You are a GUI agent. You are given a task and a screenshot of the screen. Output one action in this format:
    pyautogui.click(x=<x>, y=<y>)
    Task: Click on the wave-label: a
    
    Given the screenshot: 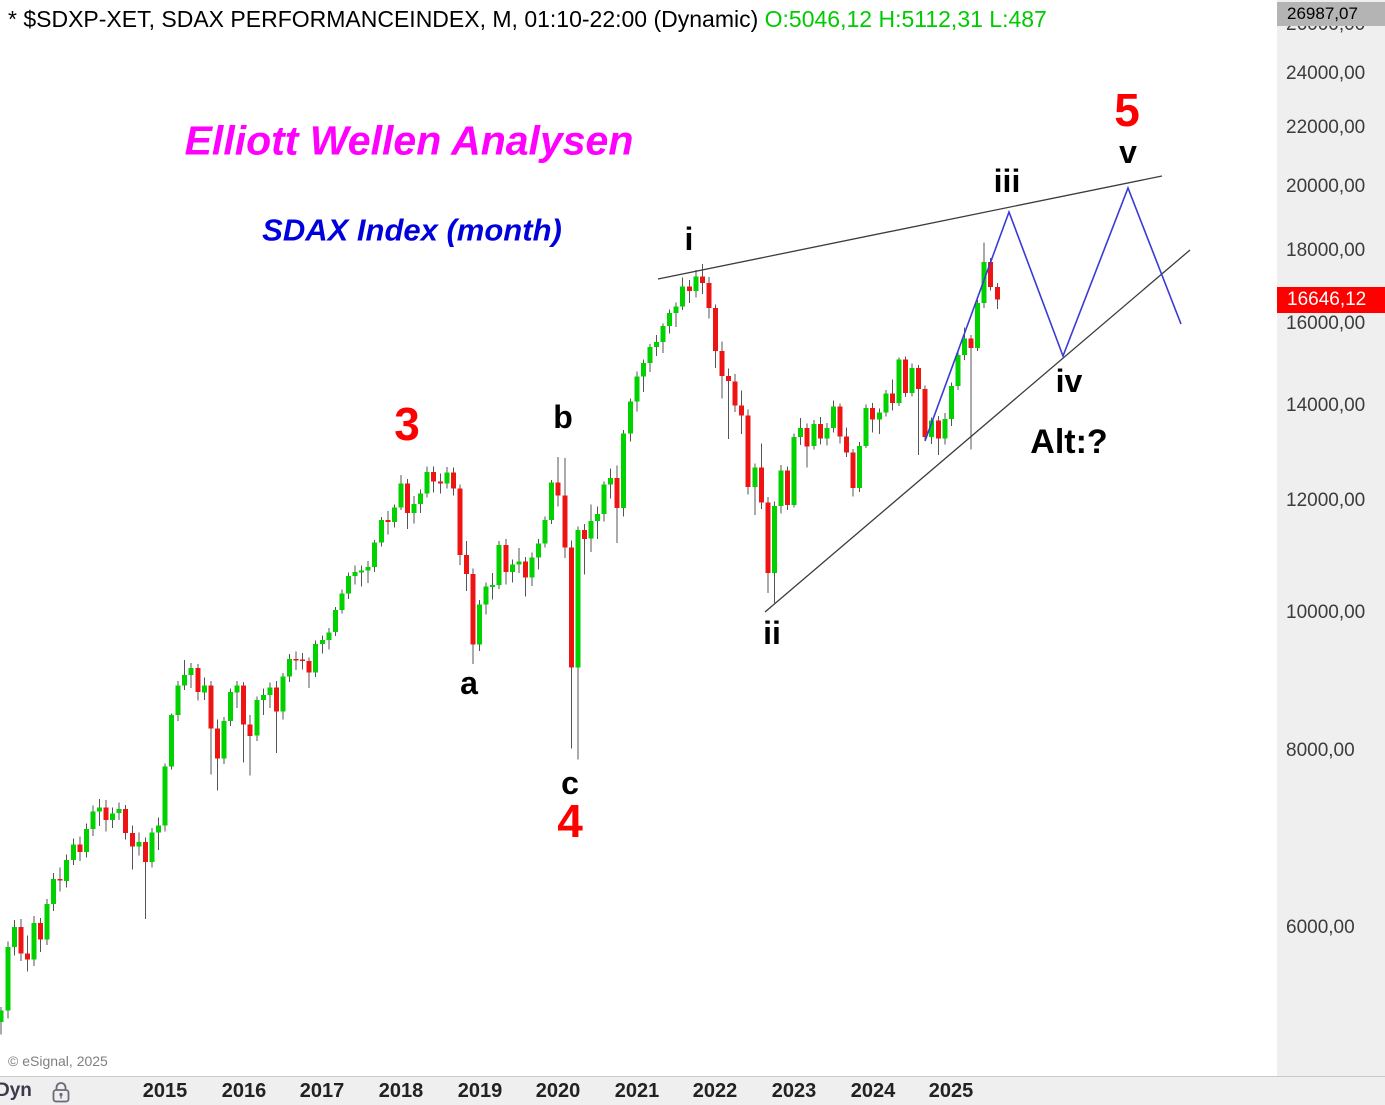 What is the action you would take?
    pyautogui.click(x=469, y=683)
    